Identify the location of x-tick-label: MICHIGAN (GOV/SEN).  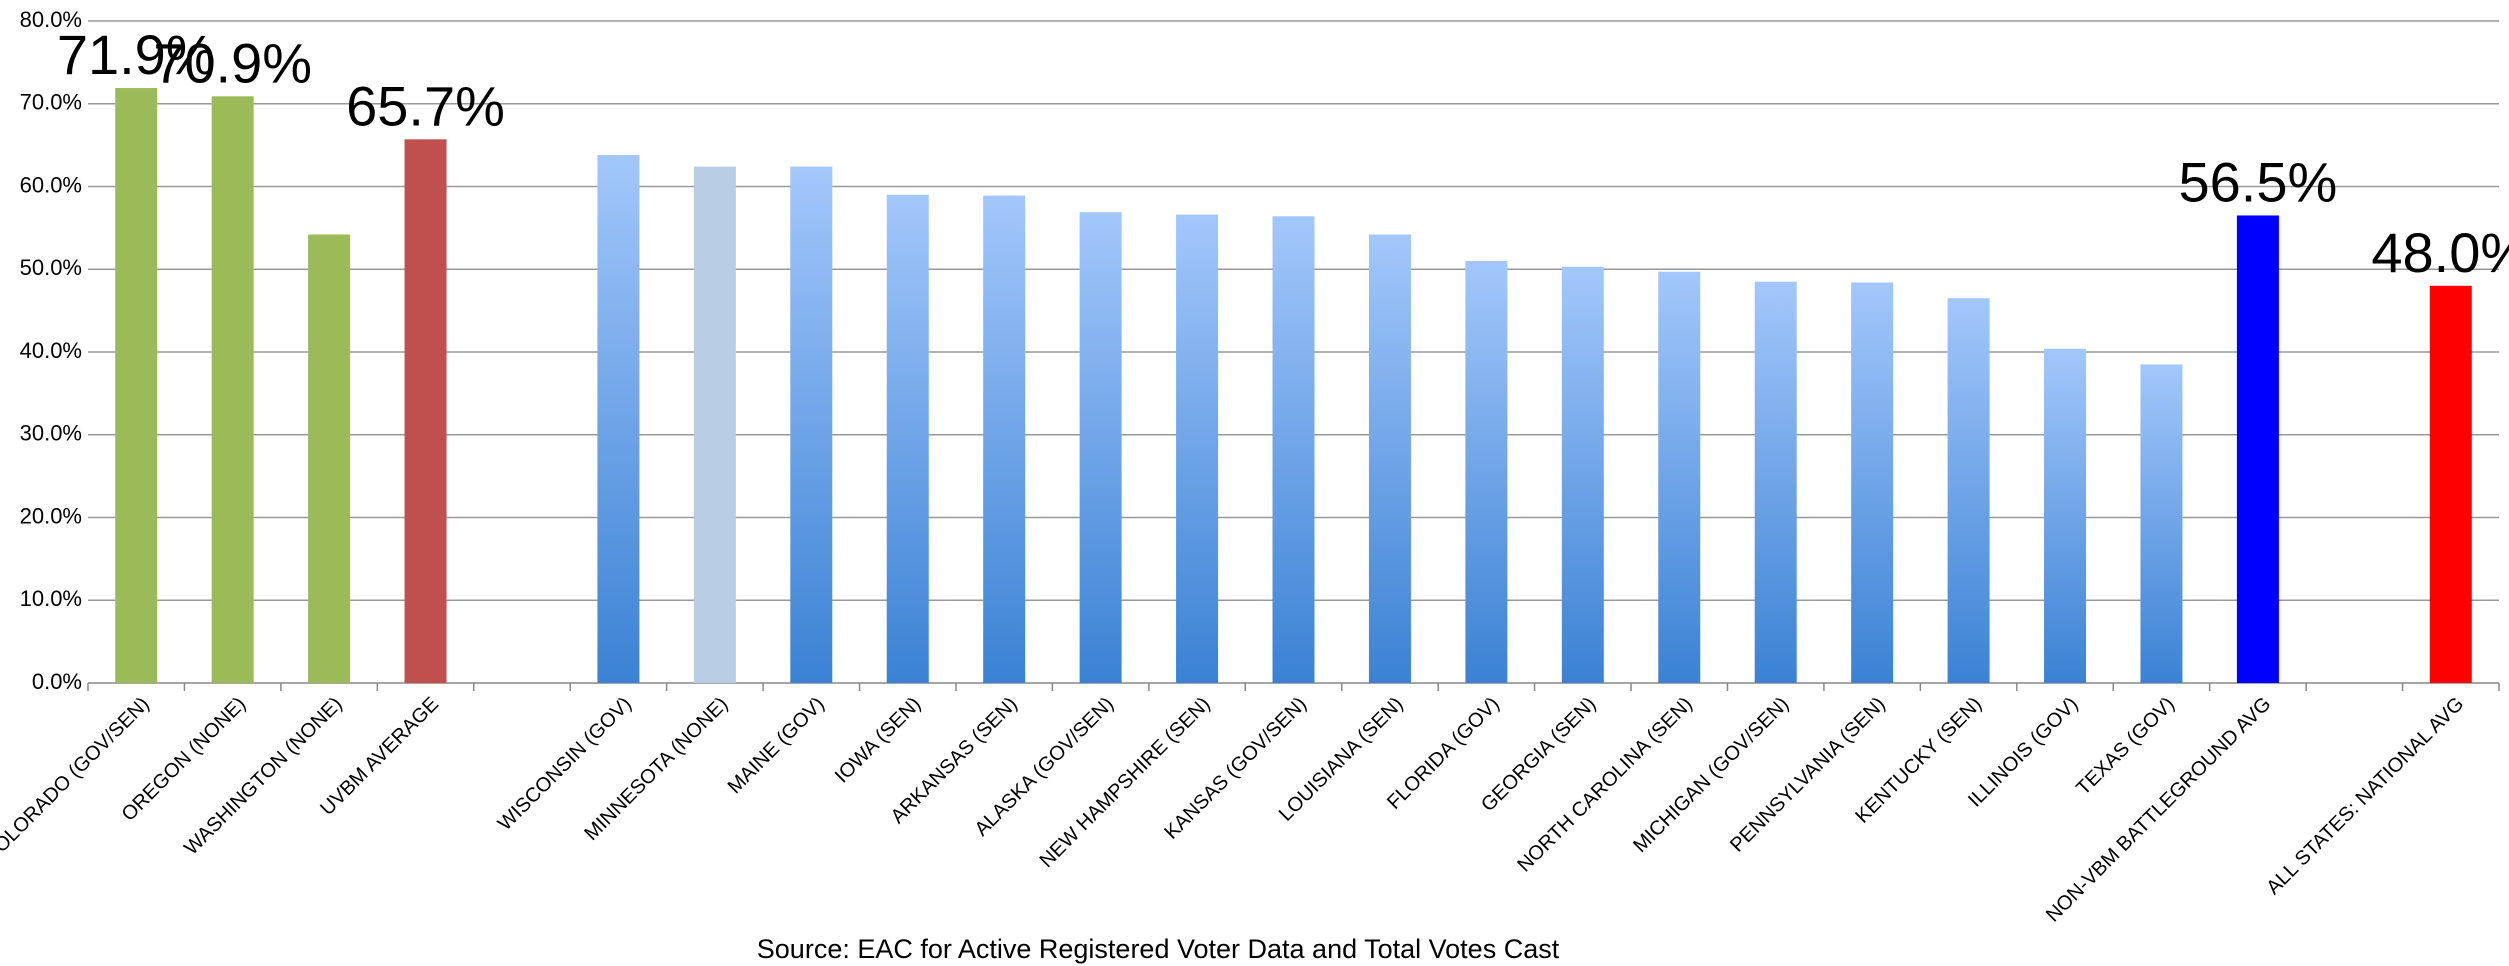
(1711, 775).